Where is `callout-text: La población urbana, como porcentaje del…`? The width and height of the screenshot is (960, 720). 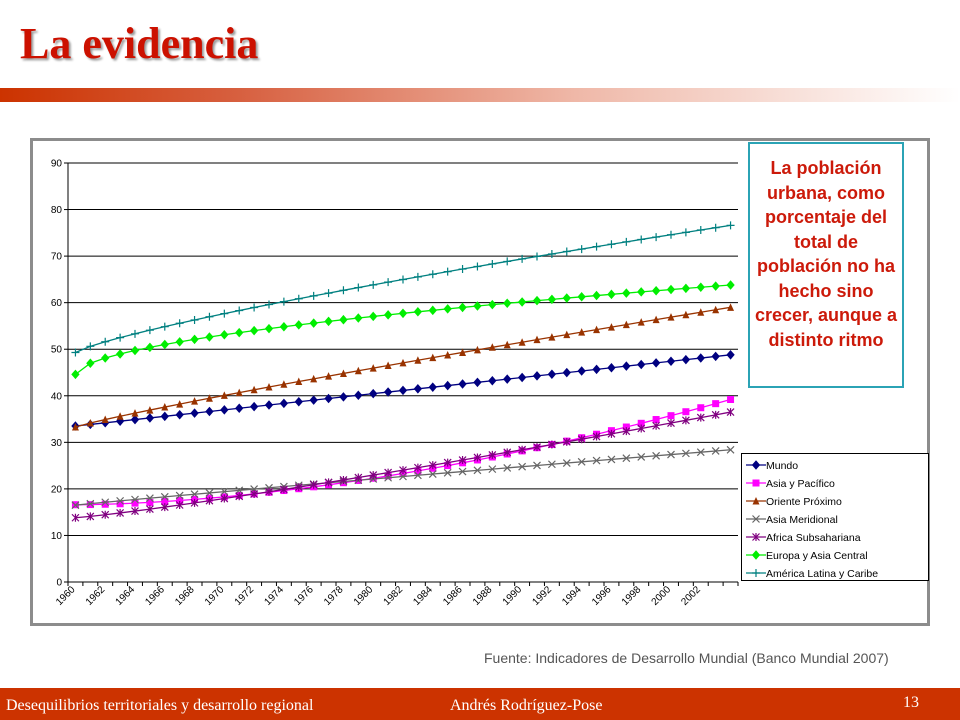 callout-text: La población urbana, como porcentaje del… is located at coordinates (826, 254).